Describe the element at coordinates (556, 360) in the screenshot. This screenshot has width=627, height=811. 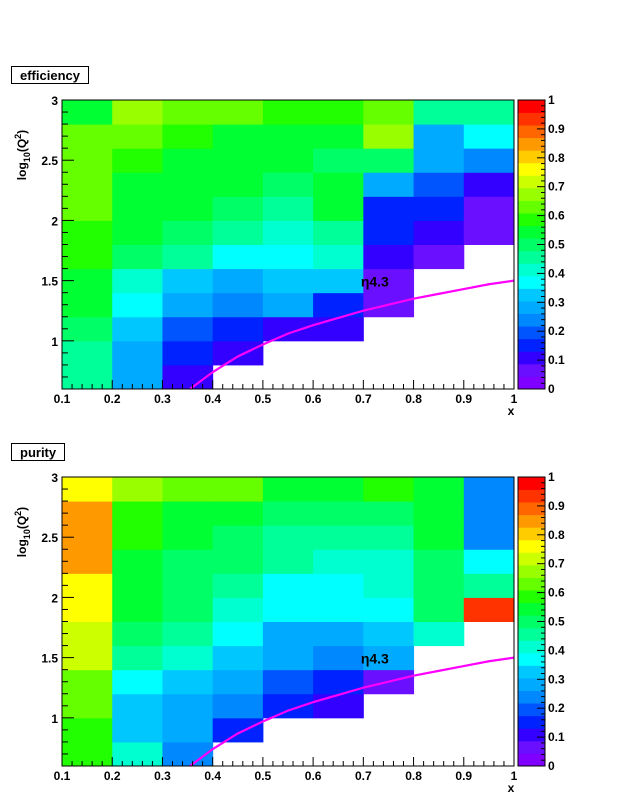
I see `z-tick-label: 0.1` at that location.